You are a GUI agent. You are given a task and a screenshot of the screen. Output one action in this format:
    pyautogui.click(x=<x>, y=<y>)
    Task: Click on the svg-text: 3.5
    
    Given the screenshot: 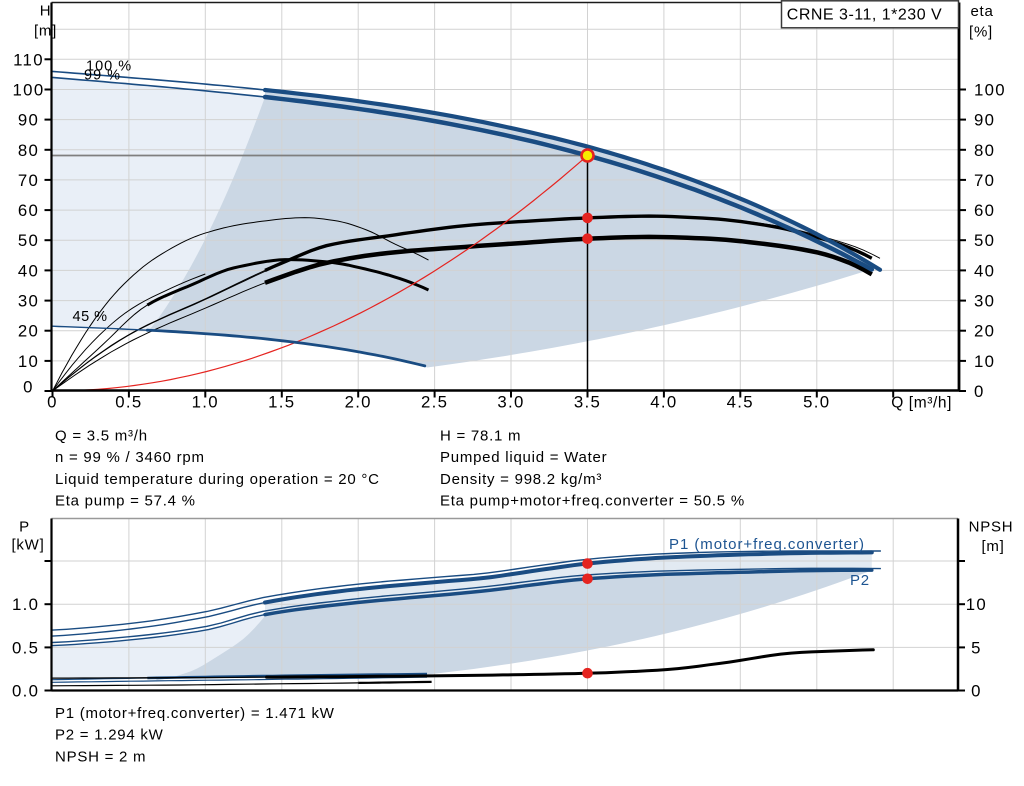 What is the action you would take?
    pyautogui.click(x=587, y=402)
    